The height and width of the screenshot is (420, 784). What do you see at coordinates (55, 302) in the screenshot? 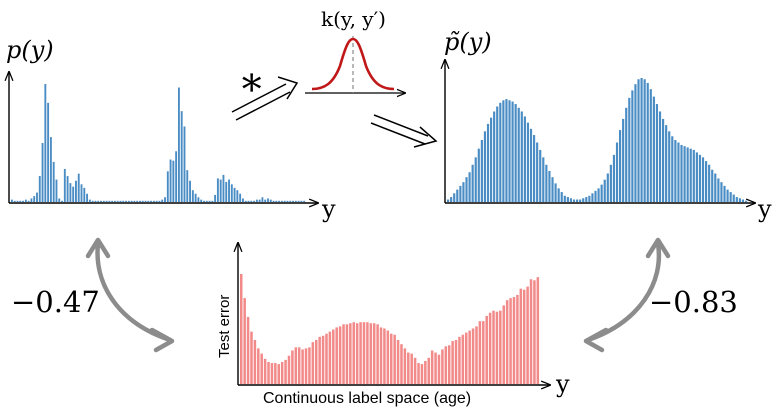
I see `left-correlation-value: −0.47` at bounding box center [55, 302].